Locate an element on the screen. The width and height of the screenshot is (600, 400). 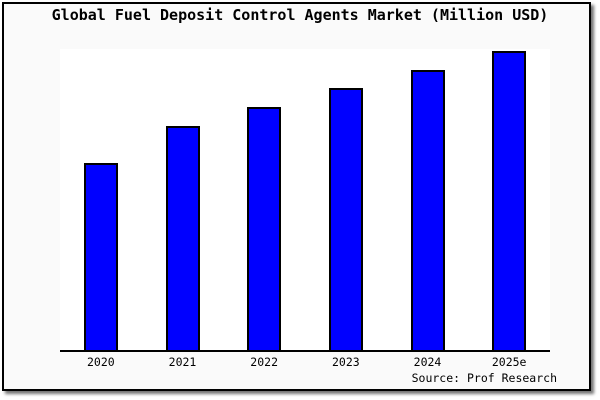
bar-2024 is located at coordinates (427, 209).